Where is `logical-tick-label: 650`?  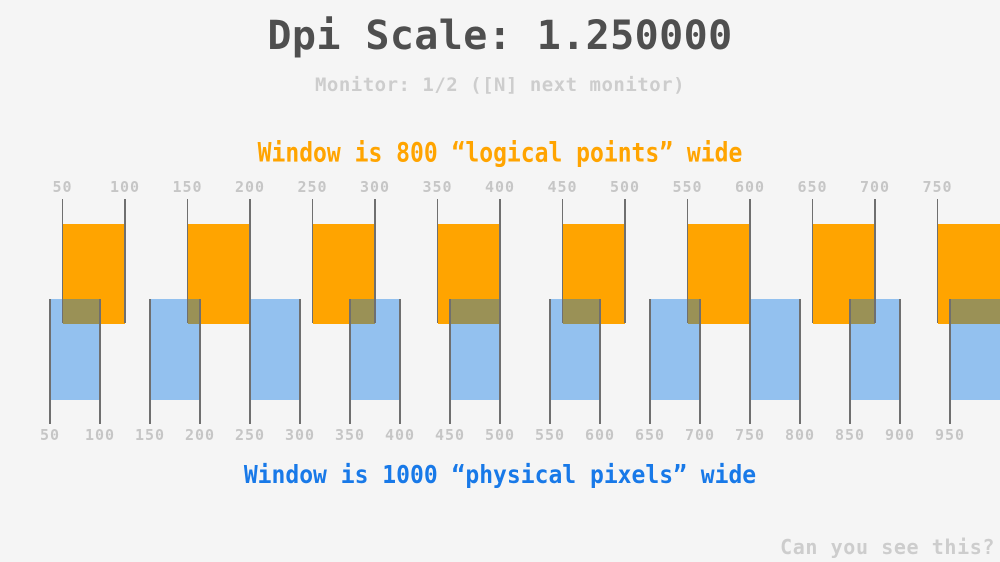
logical-tick-label: 650 is located at coordinates (812, 187).